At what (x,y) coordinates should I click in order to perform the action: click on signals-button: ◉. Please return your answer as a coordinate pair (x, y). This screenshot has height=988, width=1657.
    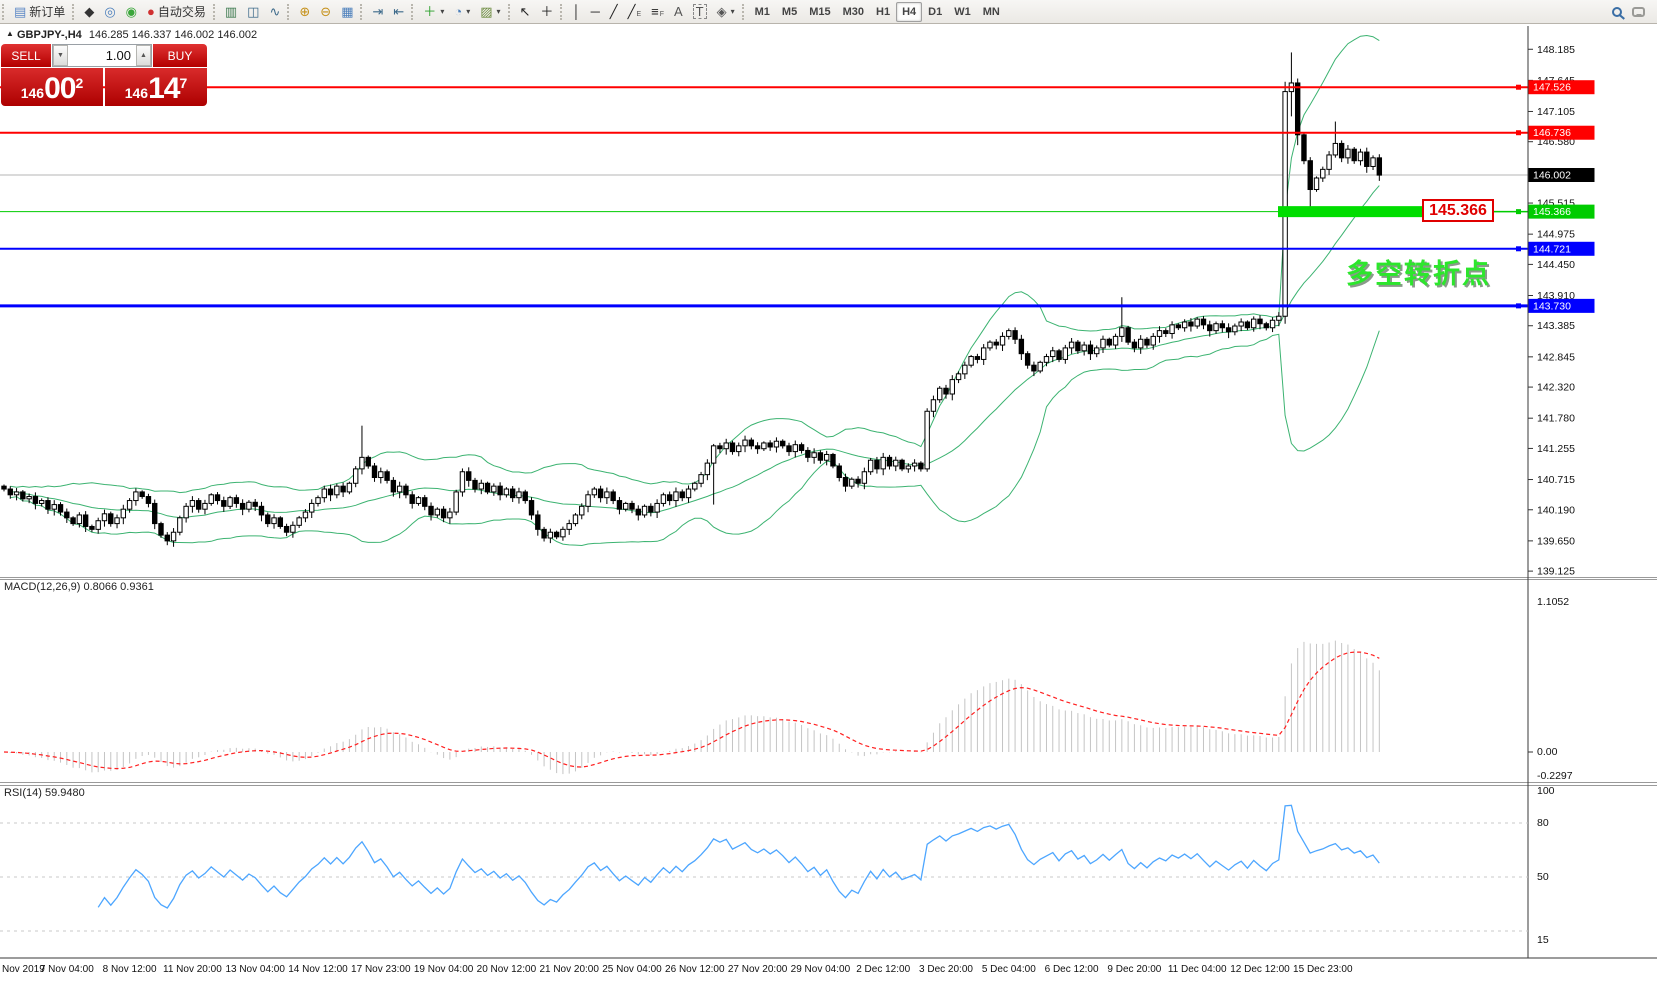
    Looking at the image, I should click on (131, 12).